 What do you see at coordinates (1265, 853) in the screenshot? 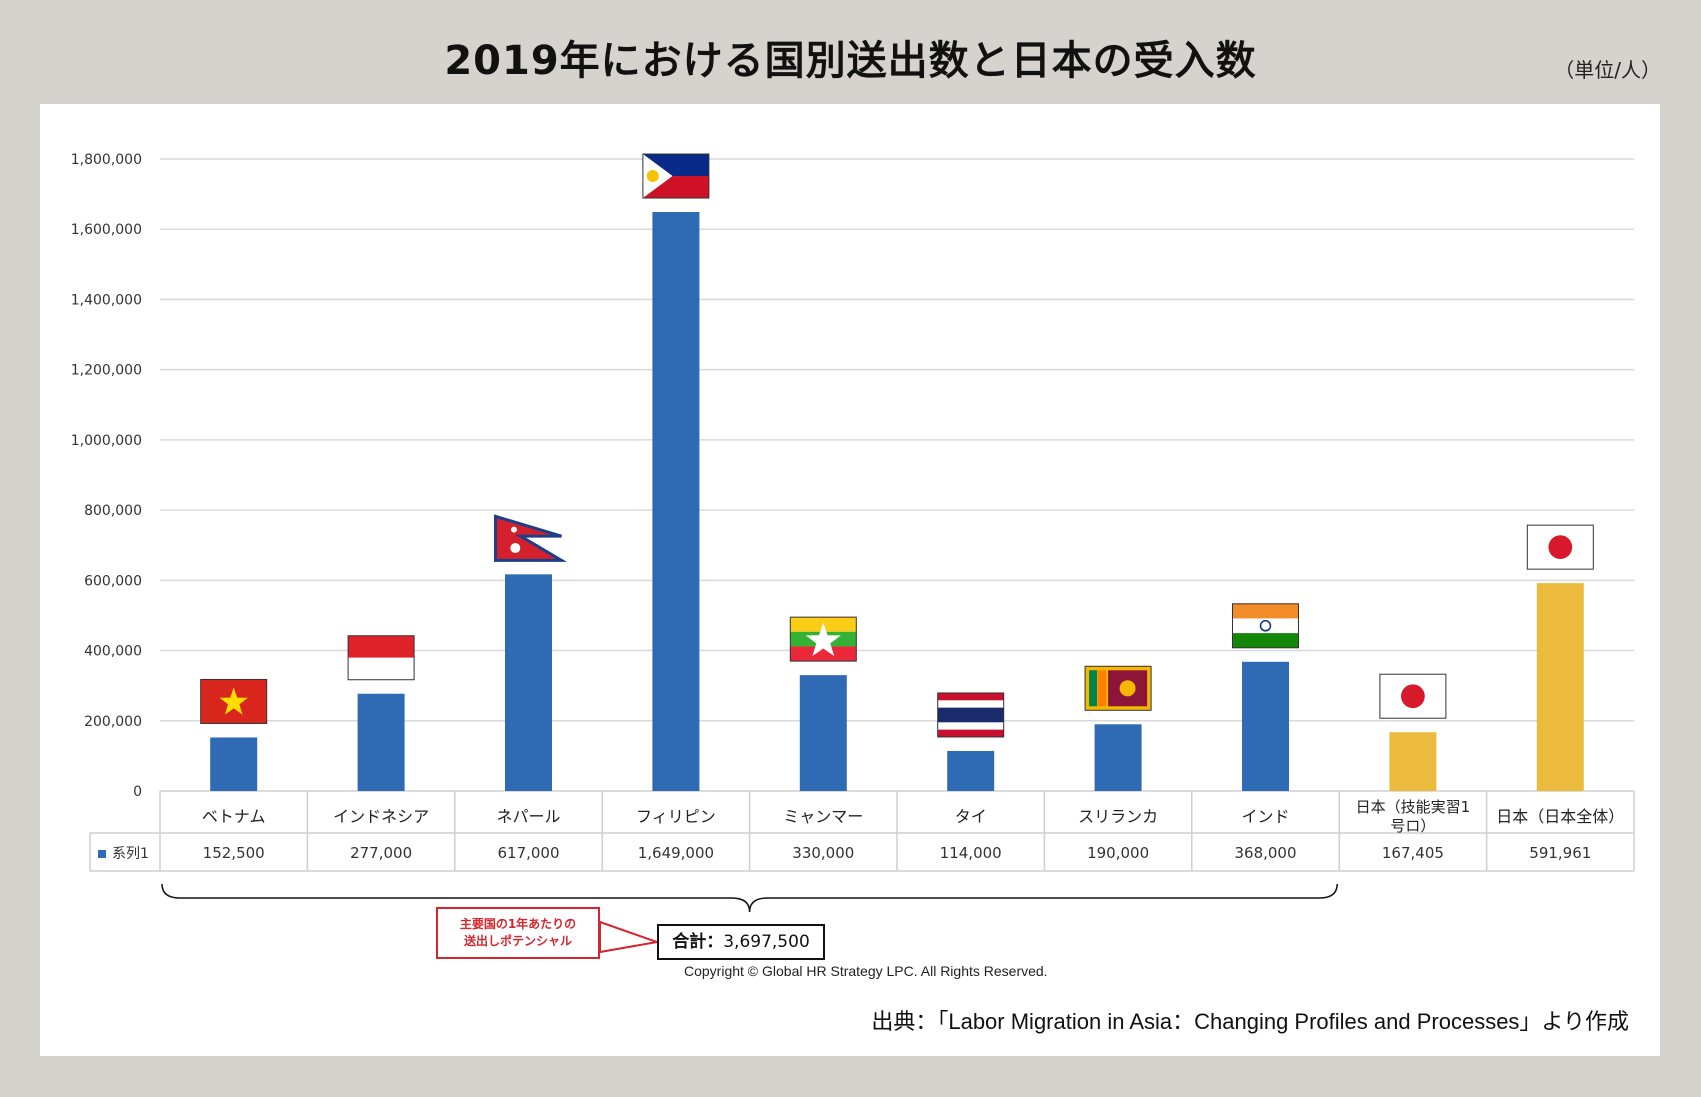
I see `value-label: 368,000` at bounding box center [1265, 853].